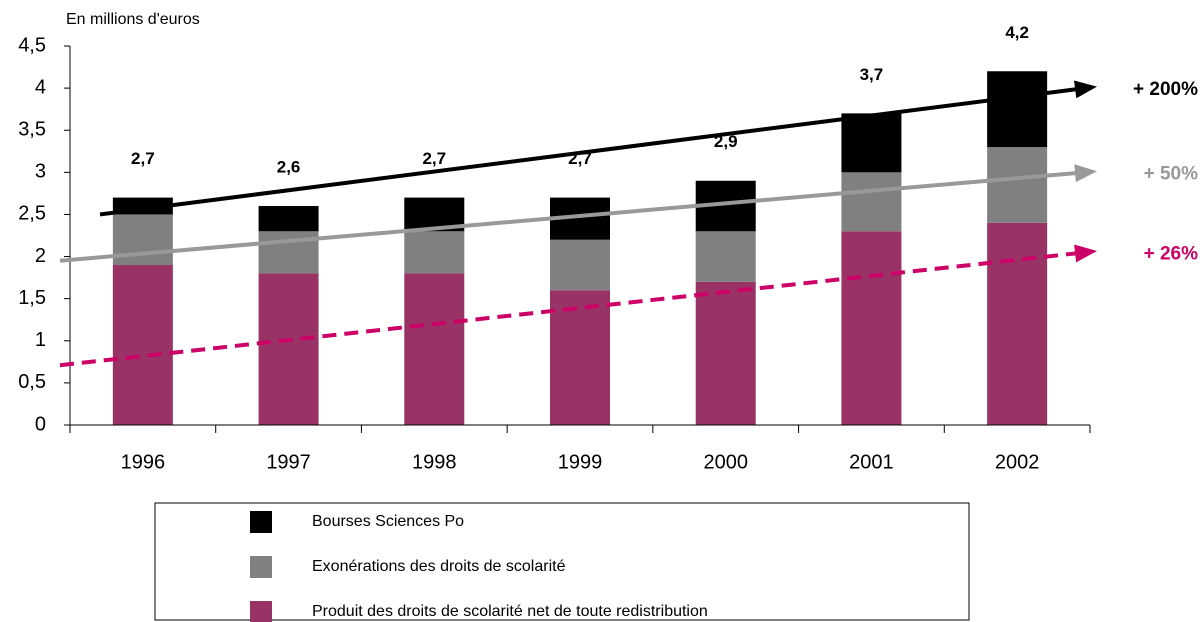  What do you see at coordinates (871, 462) in the screenshot?
I see `x-tick-label: 2001` at bounding box center [871, 462].